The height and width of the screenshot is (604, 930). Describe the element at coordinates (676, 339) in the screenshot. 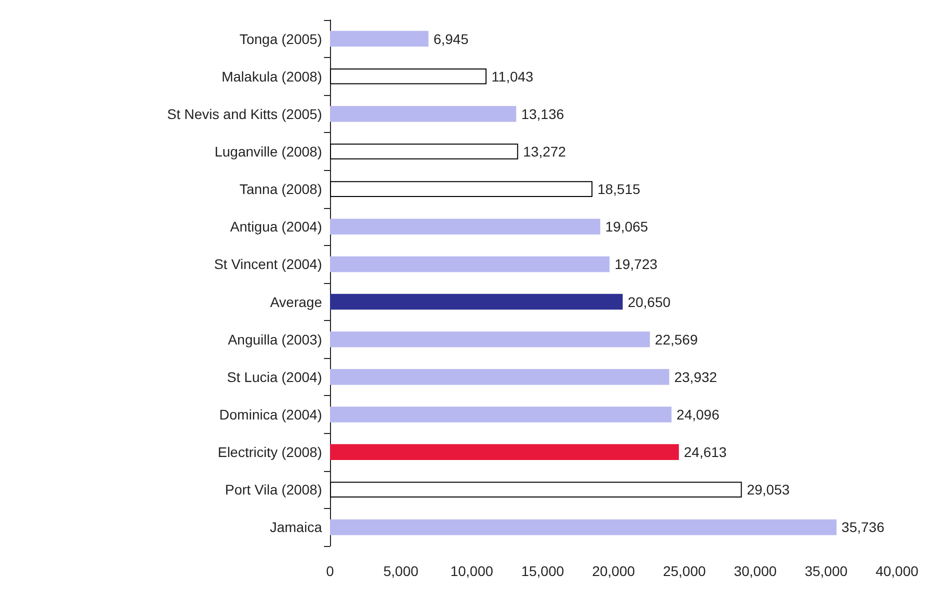

I see `data-label: 22,569` at that location.